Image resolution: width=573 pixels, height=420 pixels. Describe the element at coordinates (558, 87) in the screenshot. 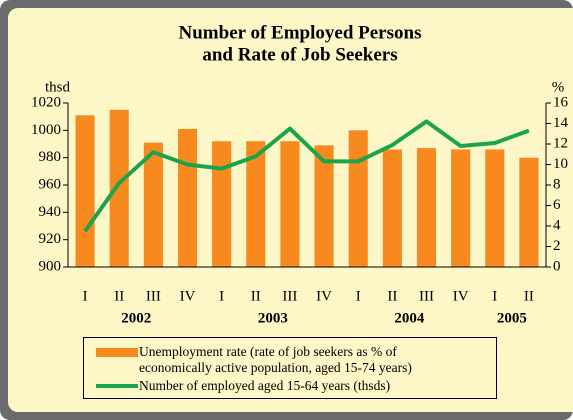

I see `y2-axis-label: %` at that location.